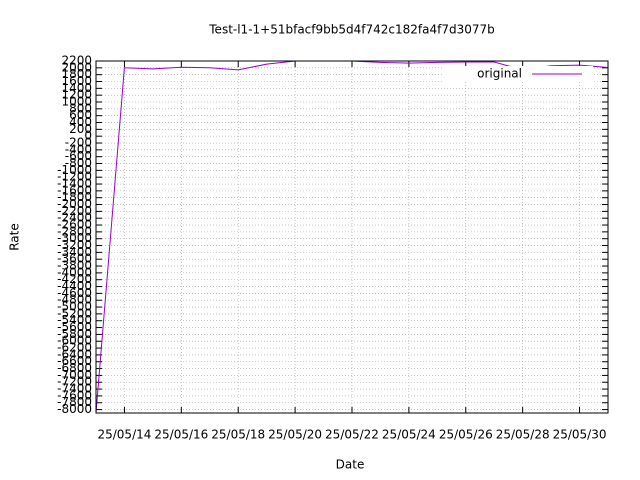  I want to click on y-tick-label: -7200, so click(74, 382).